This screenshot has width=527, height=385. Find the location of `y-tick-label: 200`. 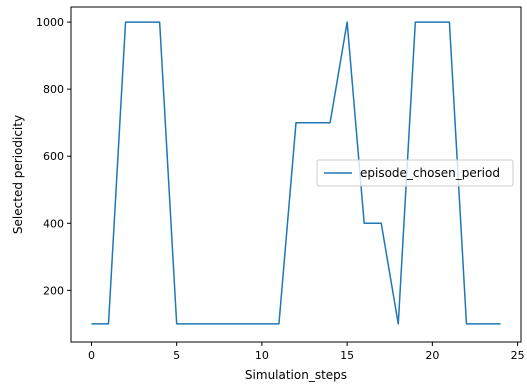

y-tick-label: 200 is located at coordinates (53, 290).